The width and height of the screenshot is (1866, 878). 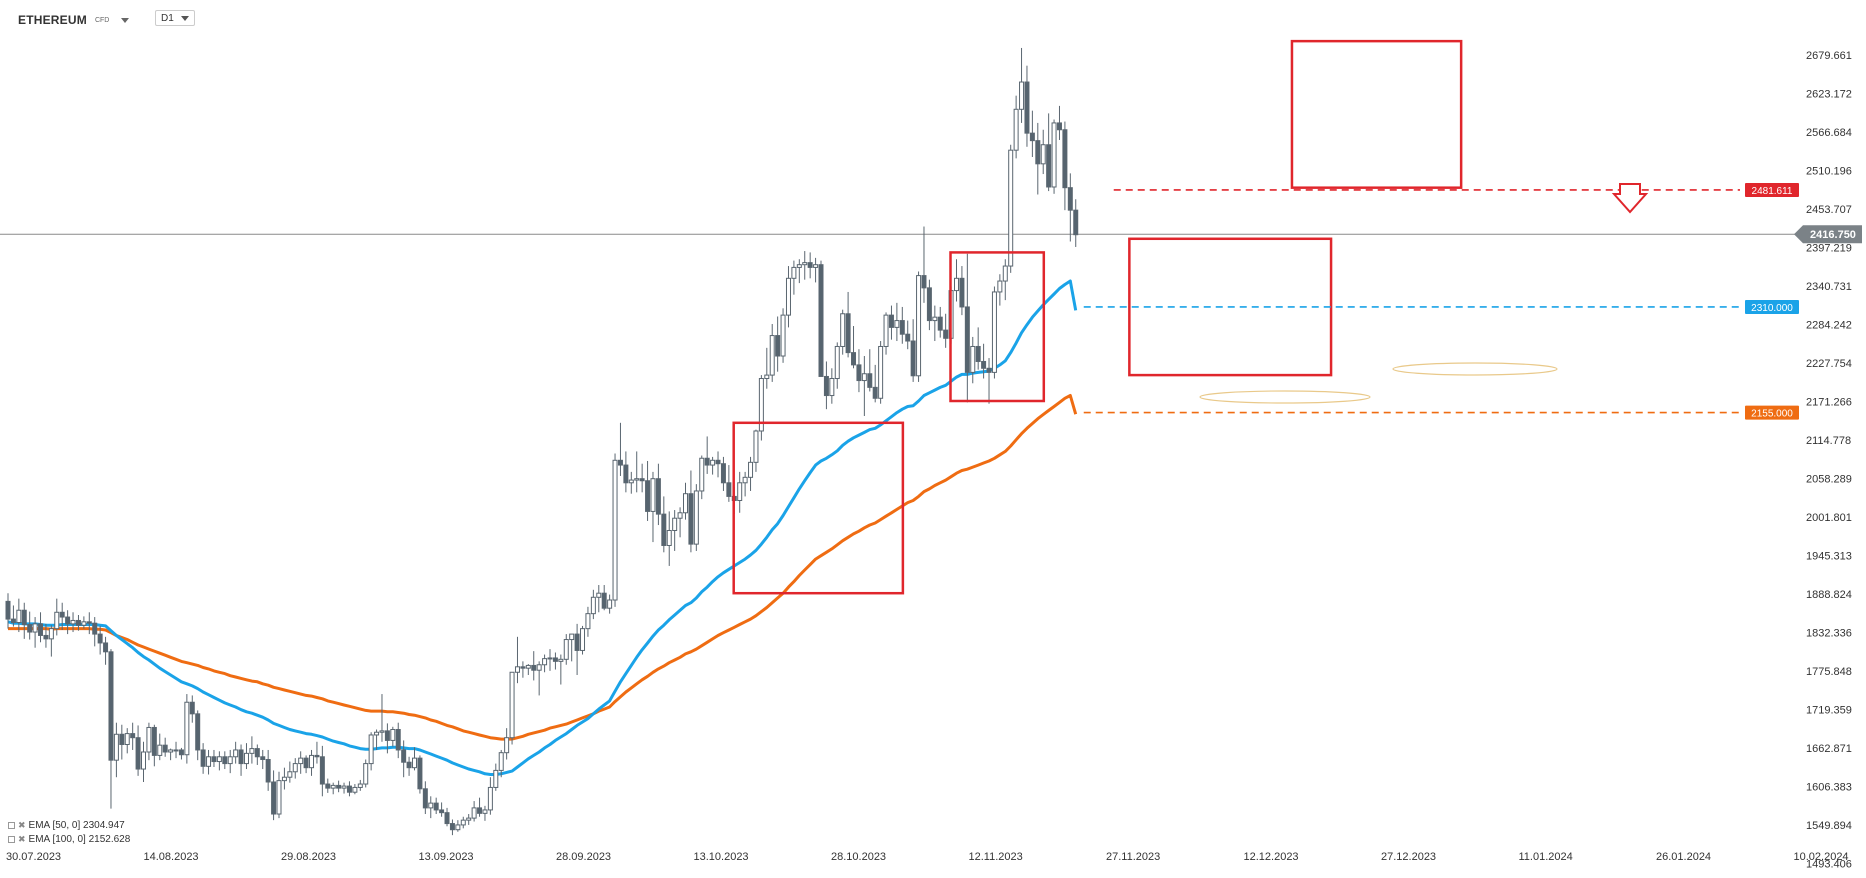 What do you see at coordinates (175, 18) in the screenshot?
I see `timeframe-select: D1` at bounding box center [175, 18].